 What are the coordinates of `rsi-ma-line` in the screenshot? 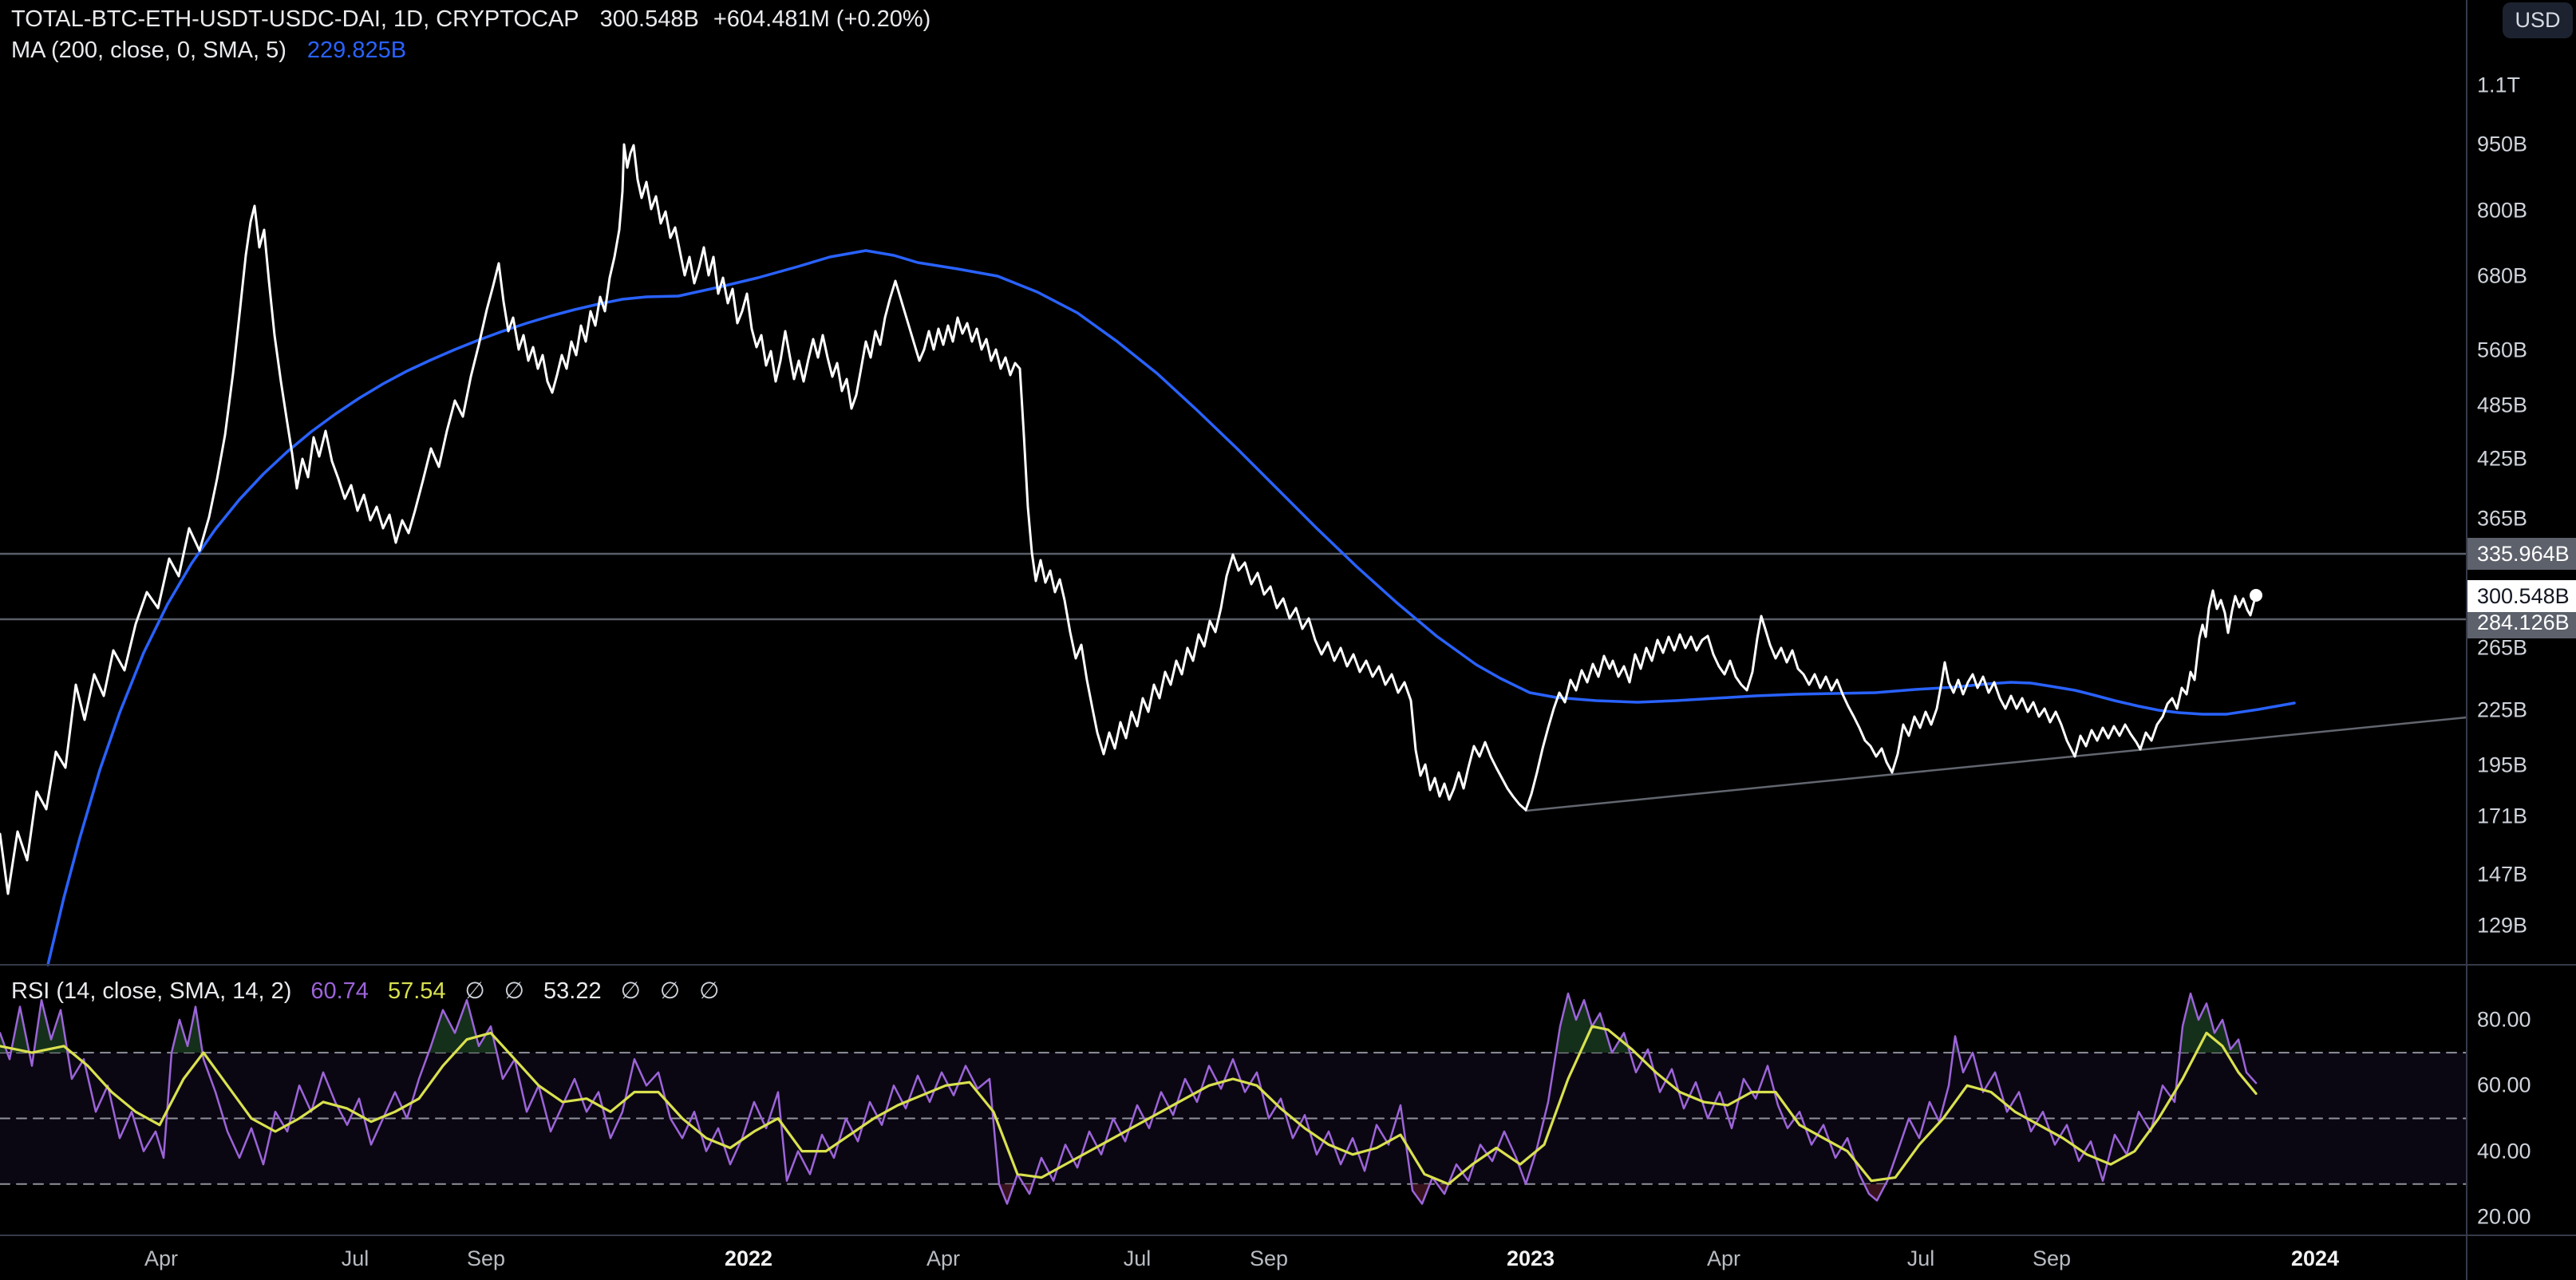 It's located at (1129, 1106).